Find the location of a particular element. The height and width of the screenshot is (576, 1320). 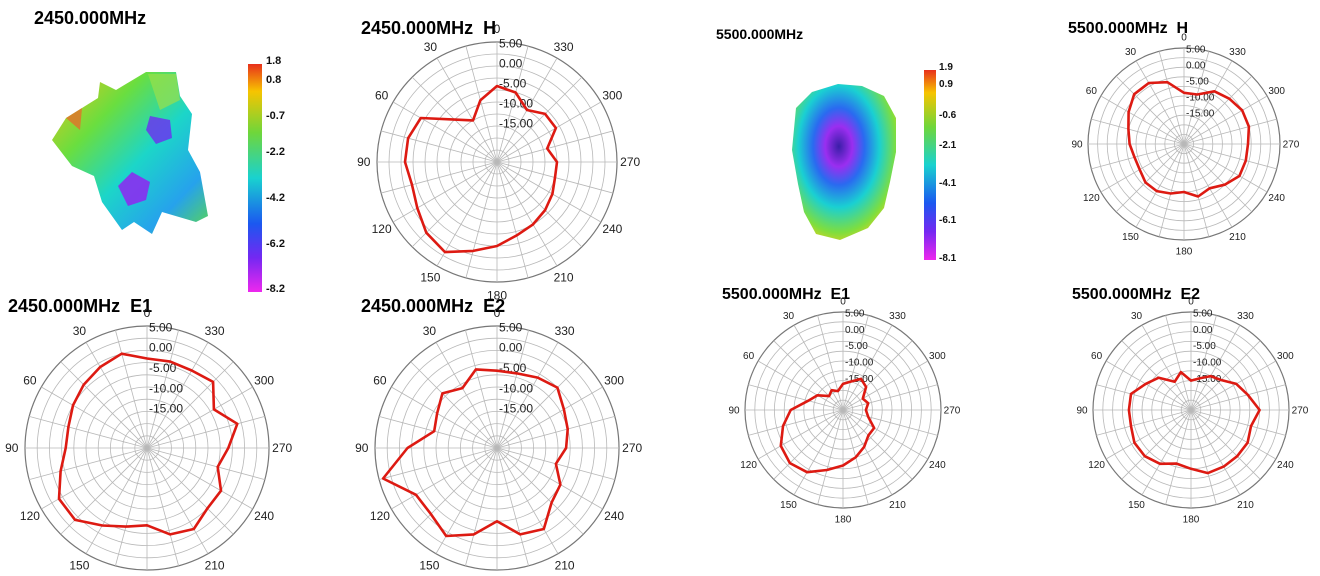

angle-tick-label: 0 is located at coordinates (497, 29).